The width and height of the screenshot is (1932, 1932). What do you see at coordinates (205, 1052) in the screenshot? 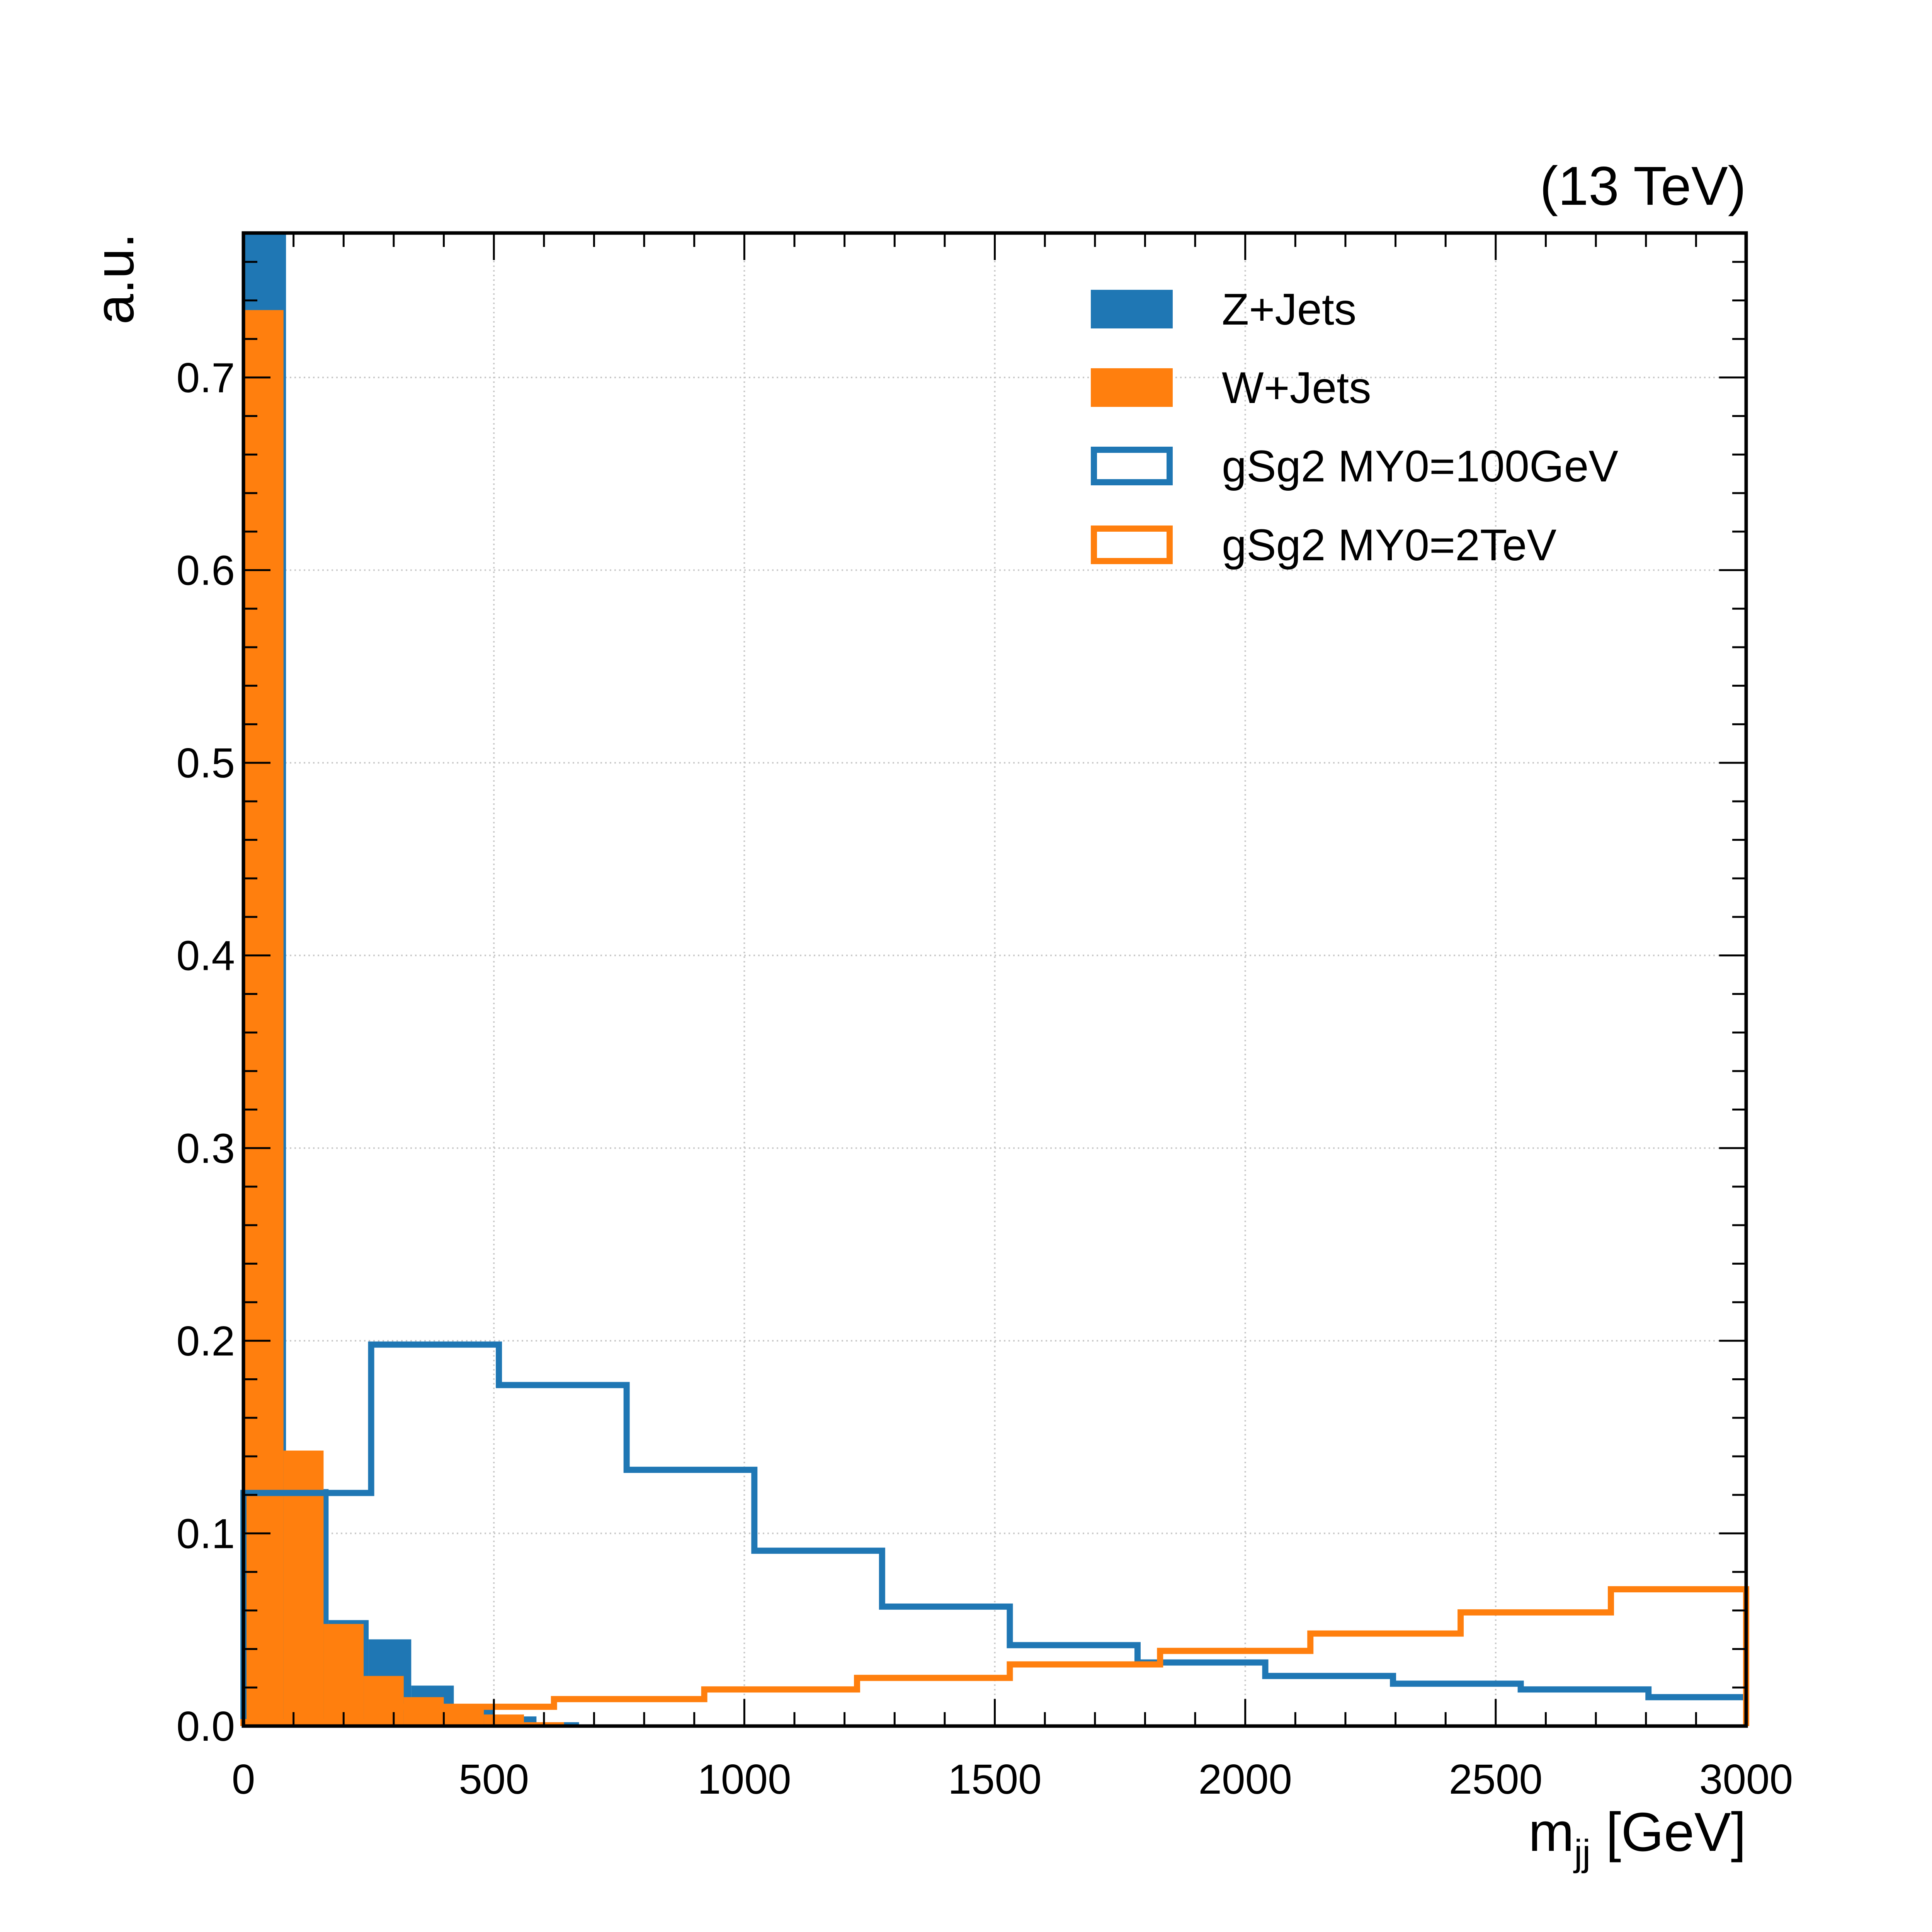
I see `y-tick-labels: 0.0 0.1 0.2 0.3 0.4 0.5 0.6 0.7` at bounding box center [205, 1052].